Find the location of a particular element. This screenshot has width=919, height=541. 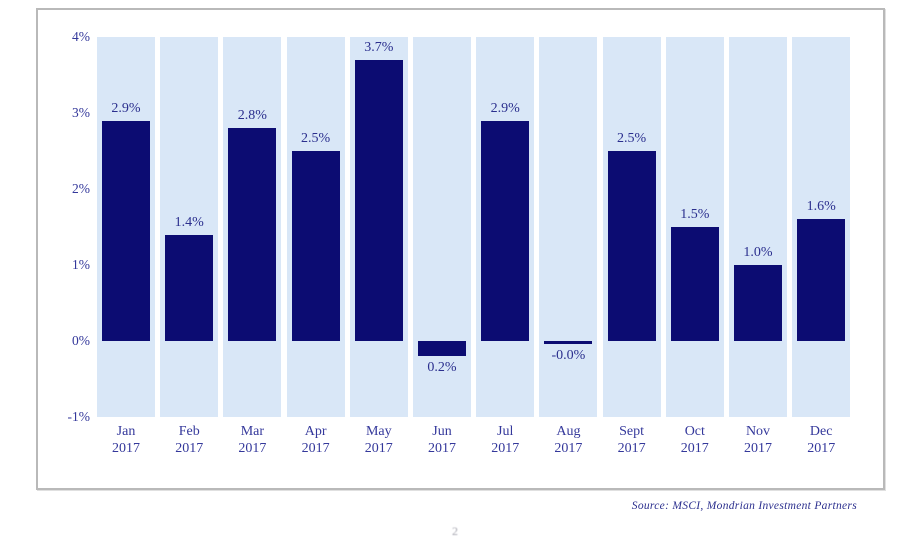

bar-value-label: -0.0% is located at coordinates (568, 355).